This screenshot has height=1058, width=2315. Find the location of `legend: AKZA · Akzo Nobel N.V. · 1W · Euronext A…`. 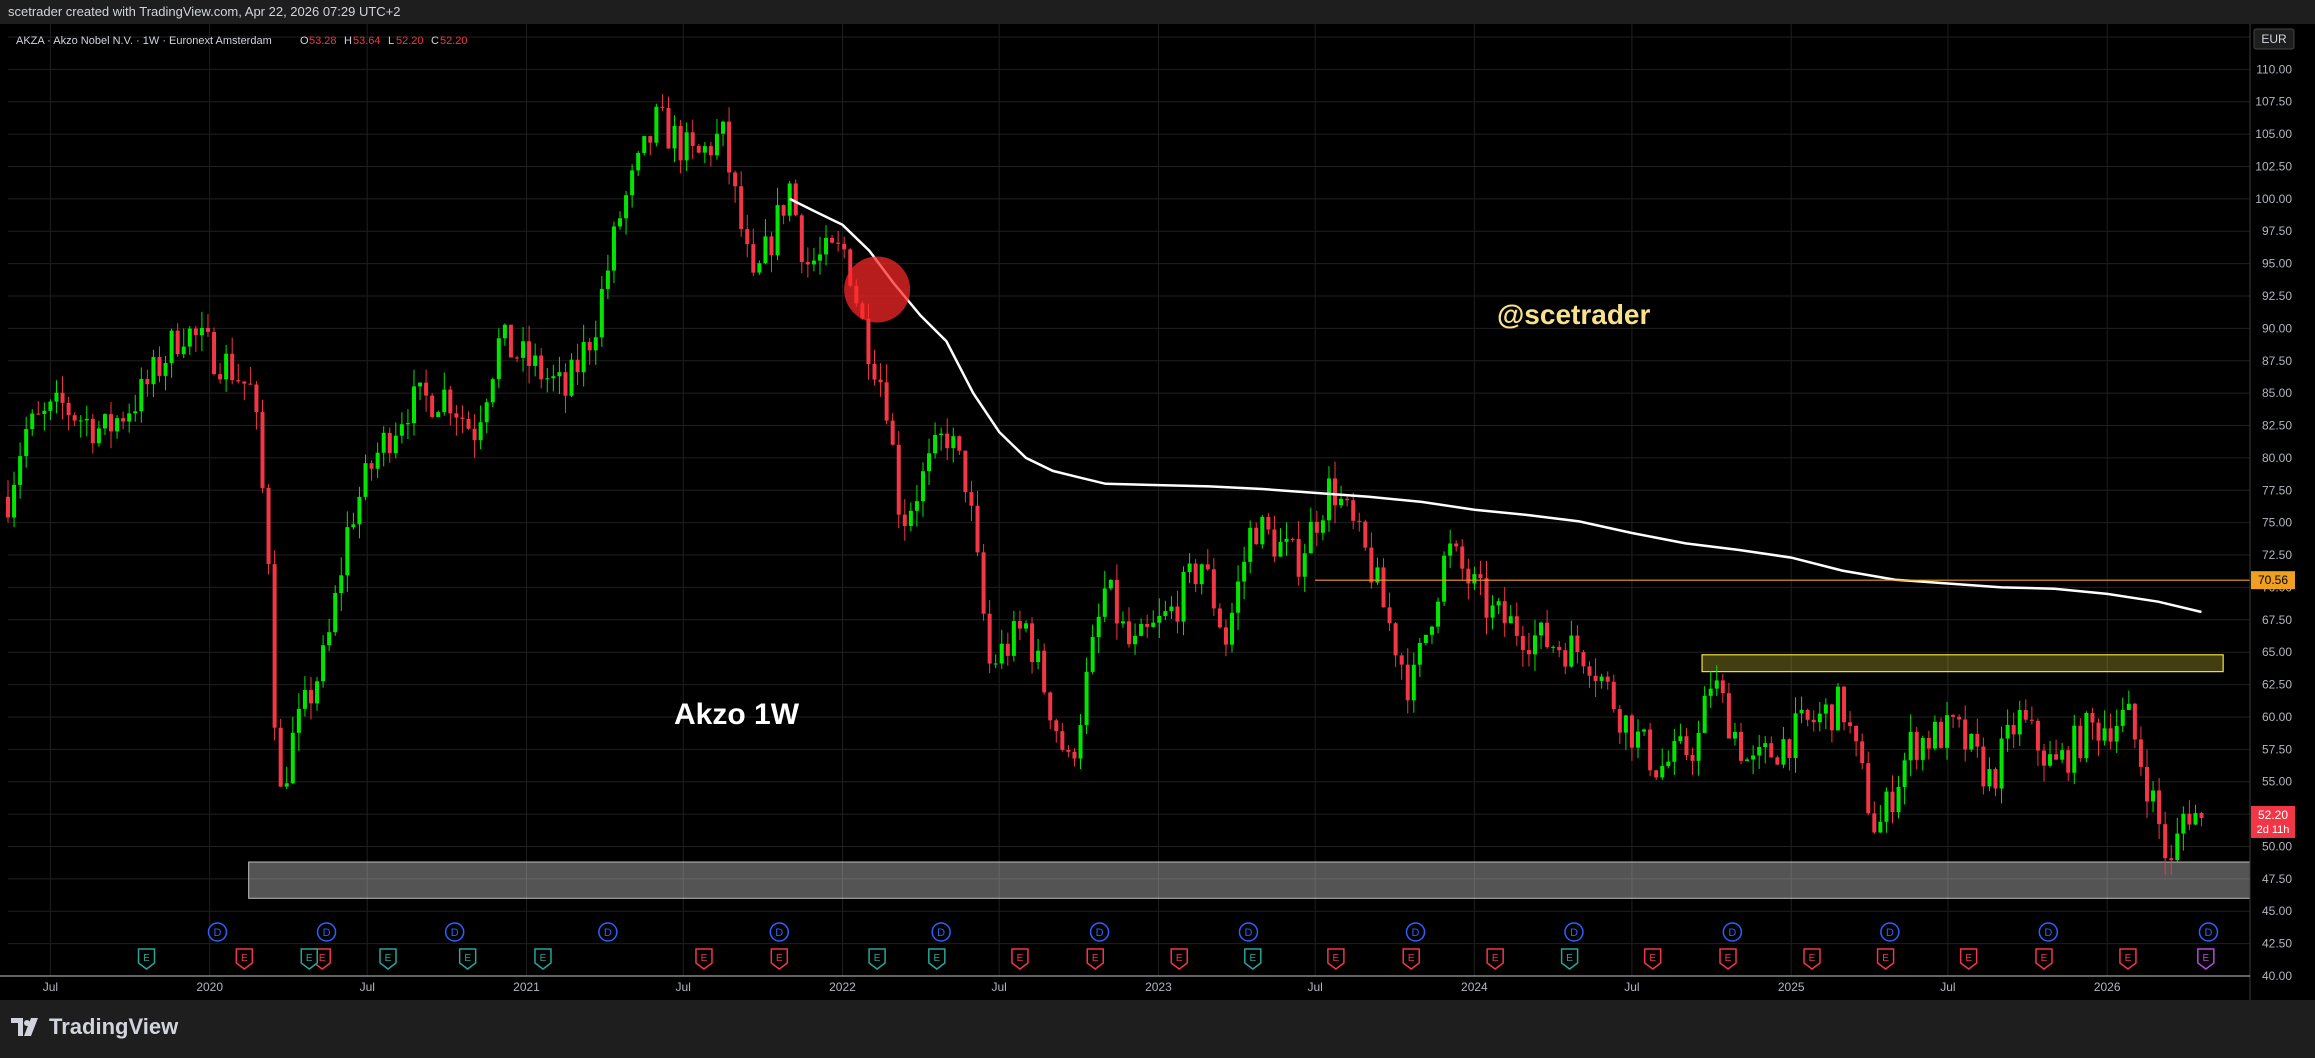

legend: AKZA · Akzo Nobel N.V. · 1W · Euronext A… is located at coordinates (242, 41).